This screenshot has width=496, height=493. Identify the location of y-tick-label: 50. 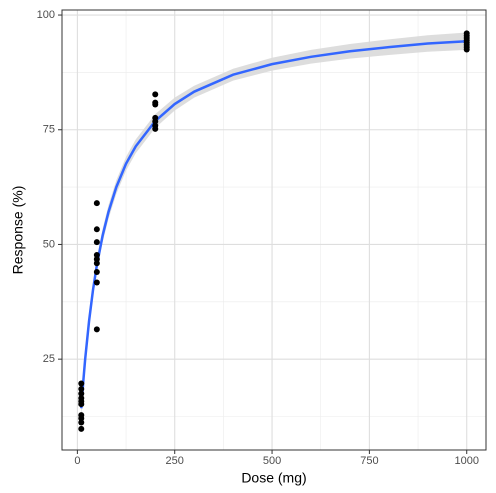
(49, 244).